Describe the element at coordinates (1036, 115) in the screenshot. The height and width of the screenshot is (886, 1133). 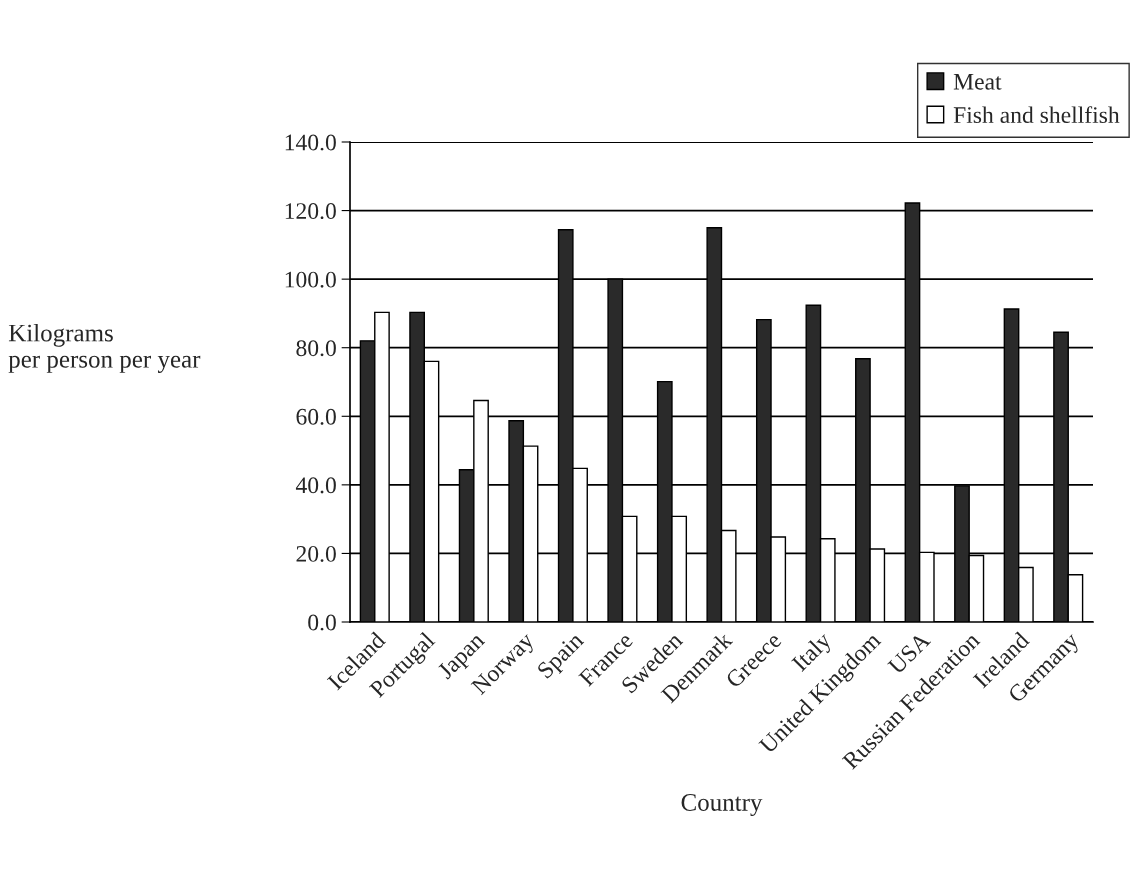
I see `legend-label: Fish and shellfish` at that location.